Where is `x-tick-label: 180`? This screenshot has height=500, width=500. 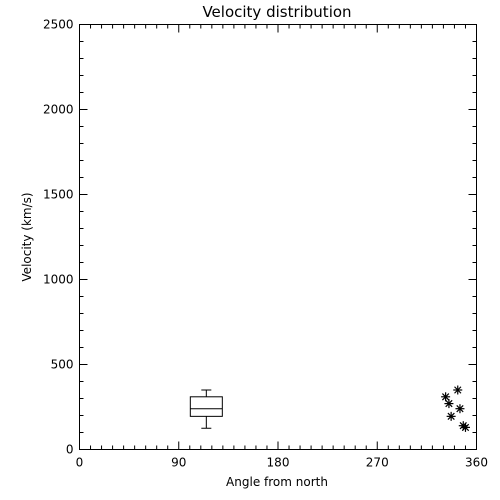
x-tick-label: 180 is located at coordinates (278, 463).